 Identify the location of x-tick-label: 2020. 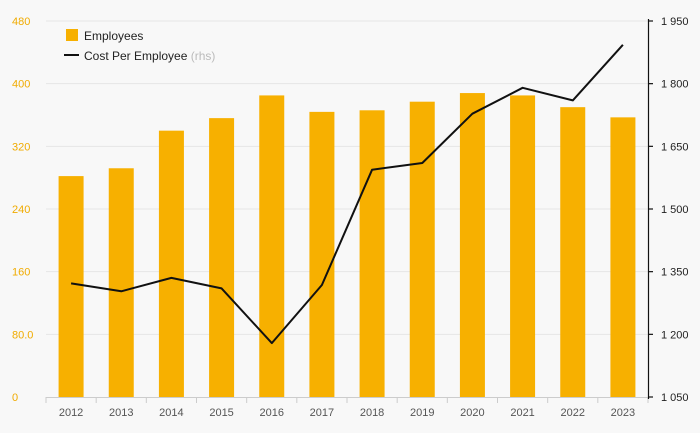
(472, 413).